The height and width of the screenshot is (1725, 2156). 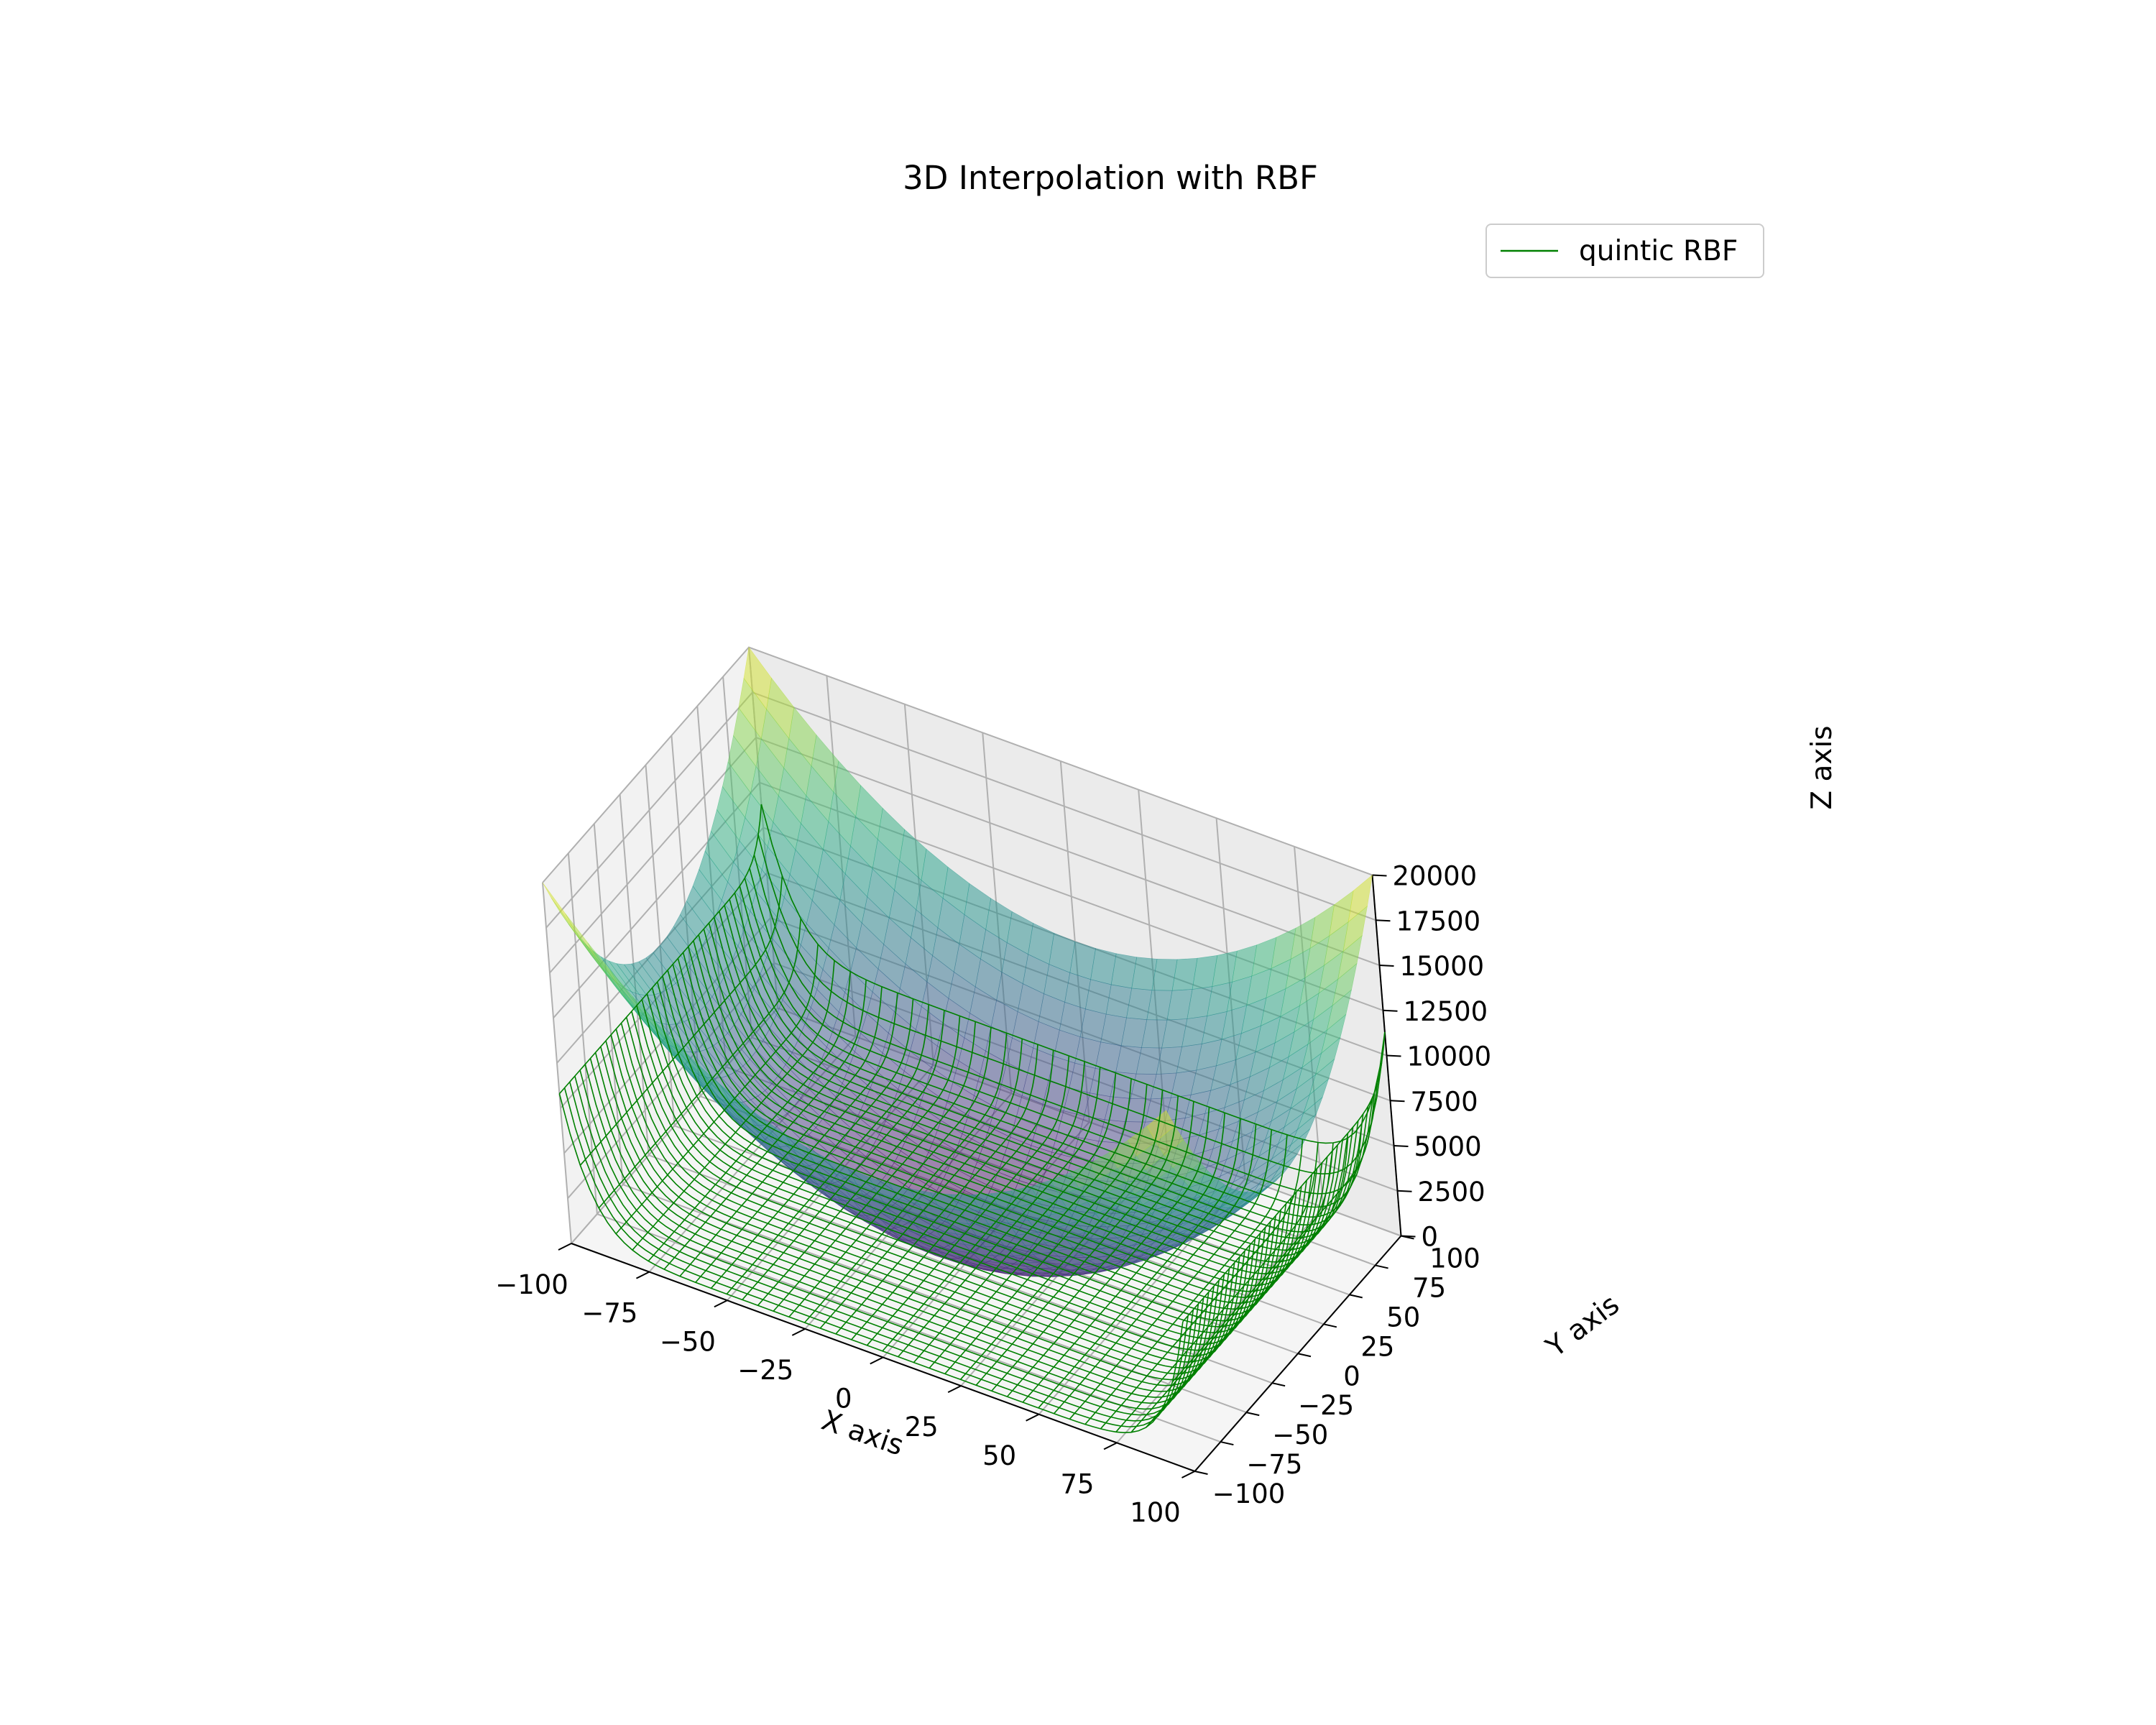 What do you see at coordinates (765, 1370) in the screenshot?
I see `x-tick-label: −25` at bounding box center [765, 1370].